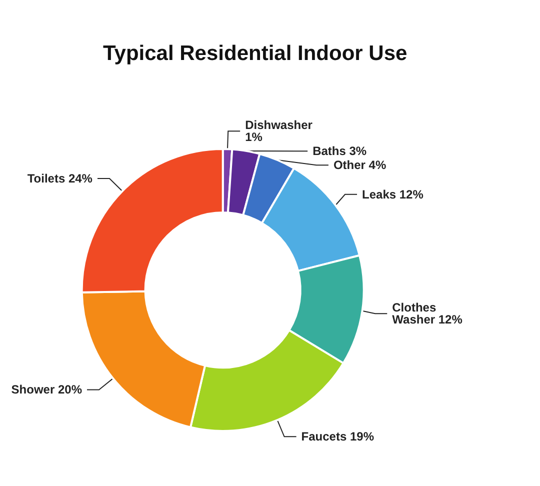 Image resolution: width=540 pixels, height=486 pixels. Describe the element at coordinates (337, 437) in the screenshot. I see `slice-label: Faucets 19%` at that location.